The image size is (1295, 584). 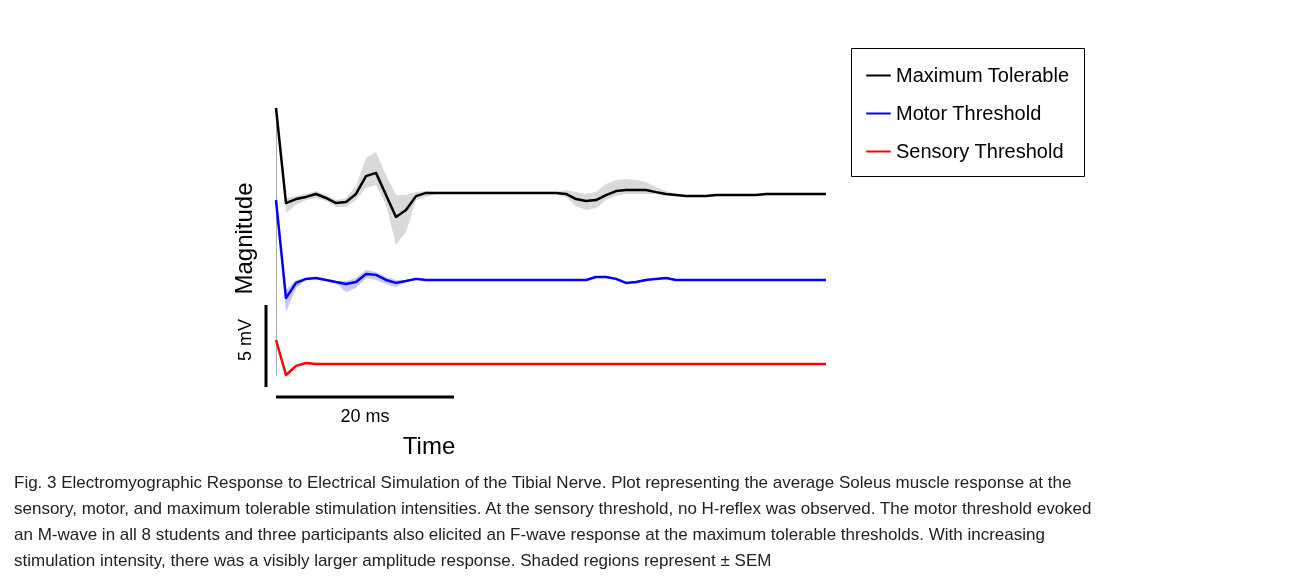 What do you see at coordinates (980, 150) in the screenshot?
I see `legend-label: Sensory Threshold` at bounding box center [980, 150].